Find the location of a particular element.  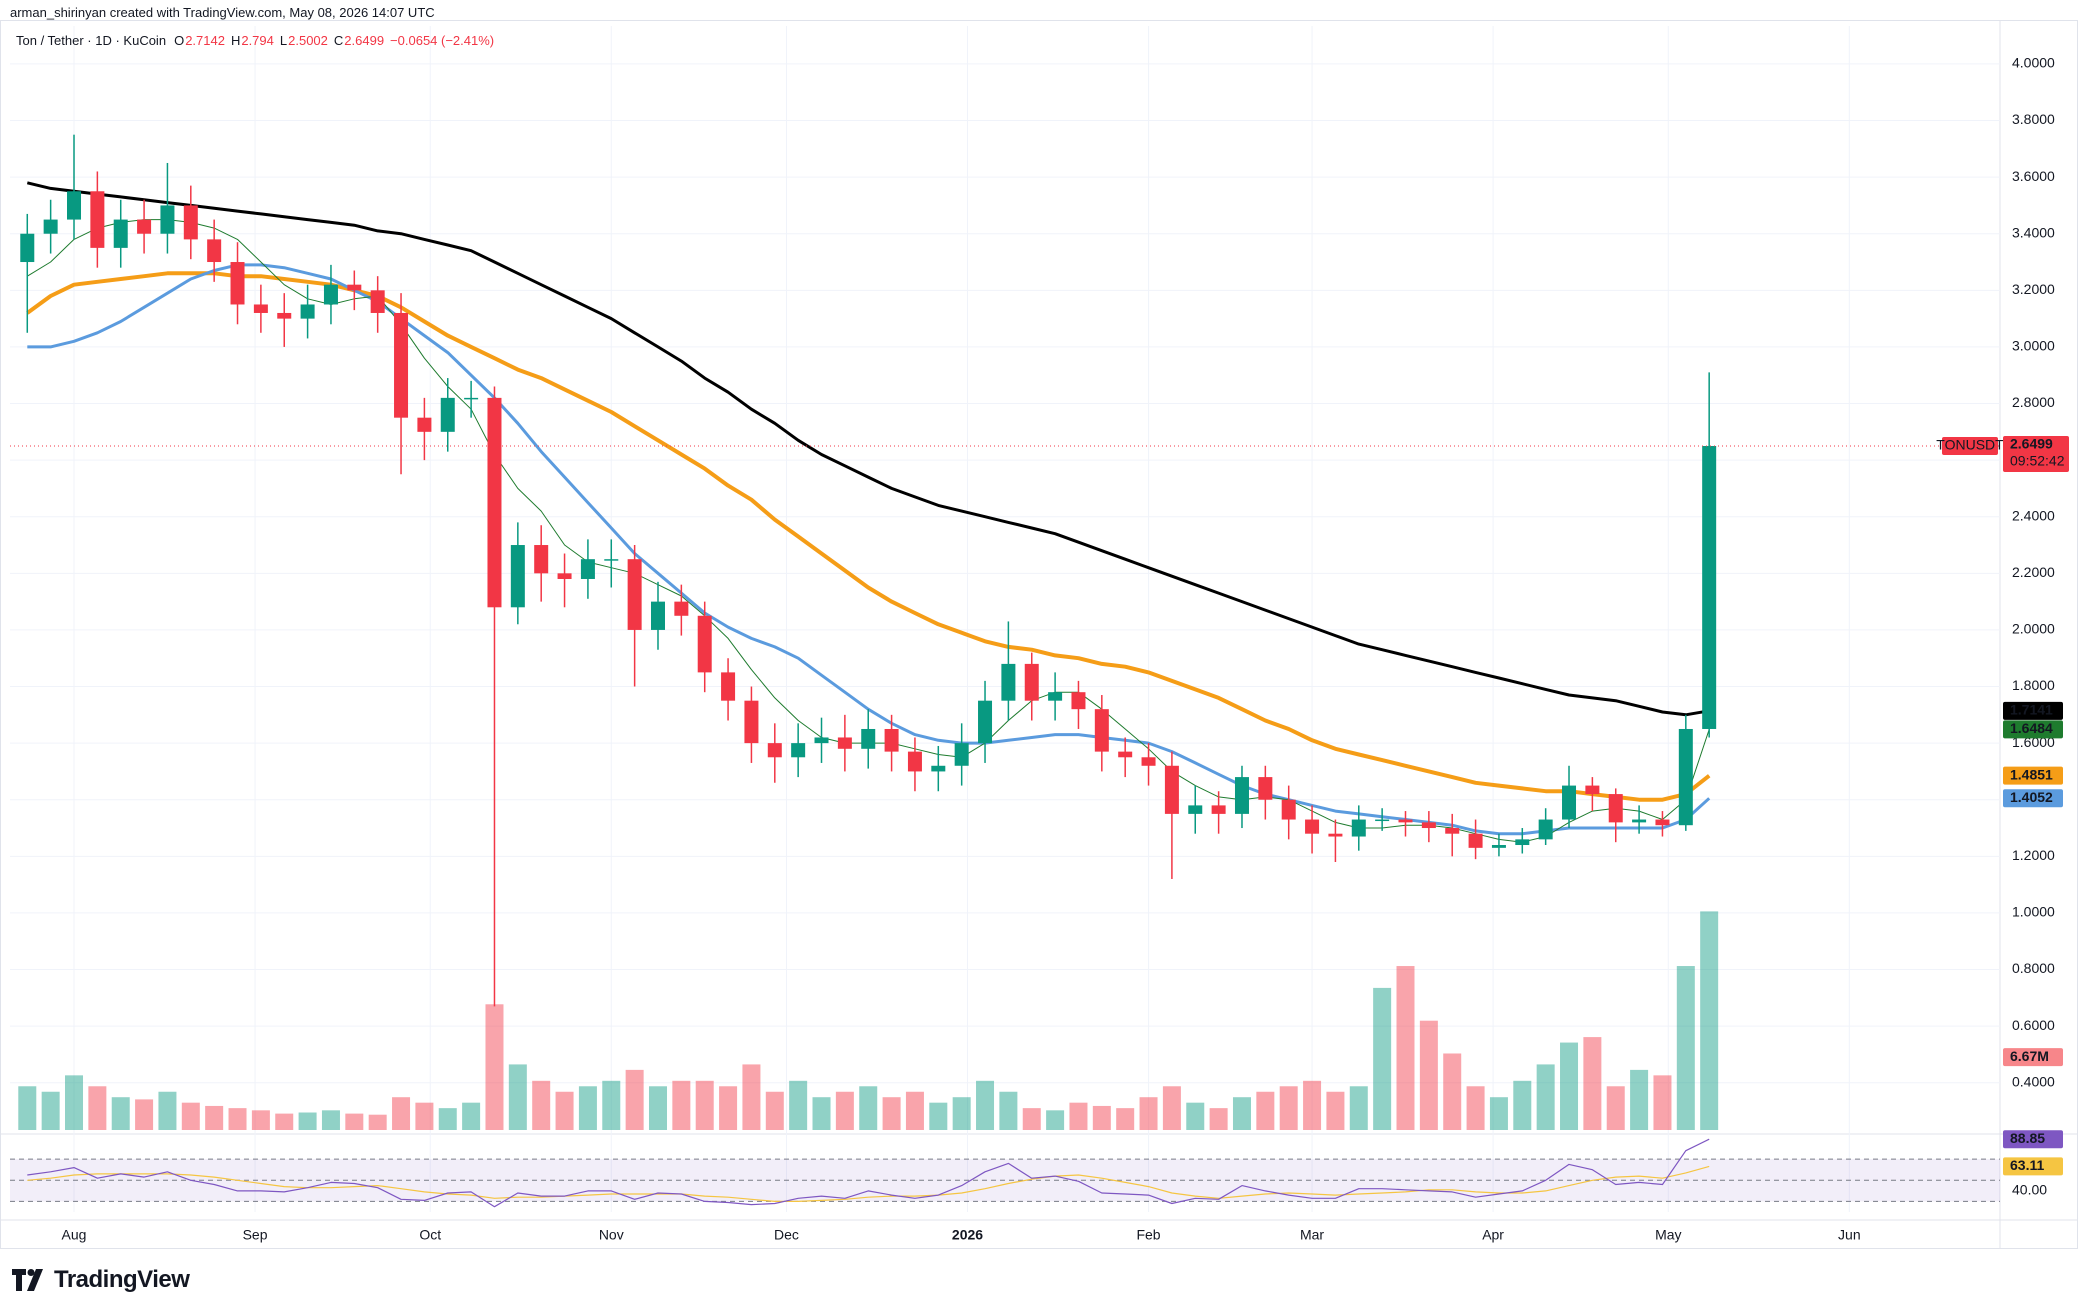

y-tick-label: 1.8000 is located at coordinates (2033, 685).